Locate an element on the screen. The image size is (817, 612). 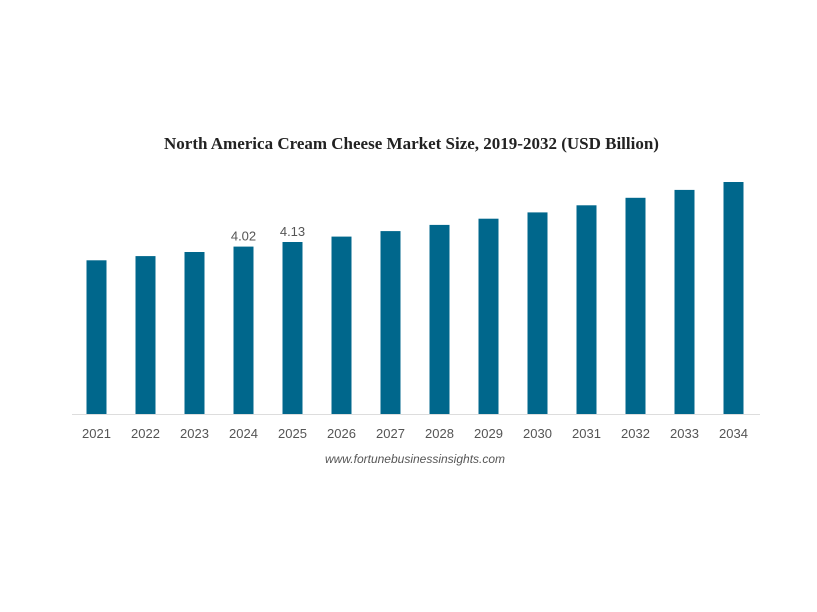
bar-2029 is located at coordinates (488, 316).